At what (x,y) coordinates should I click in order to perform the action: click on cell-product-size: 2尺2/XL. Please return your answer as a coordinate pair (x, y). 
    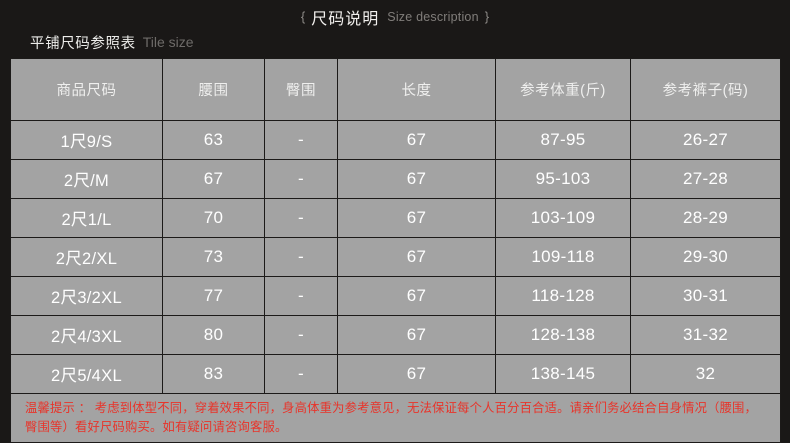
    Looking at the image, I should click on (86, 257).